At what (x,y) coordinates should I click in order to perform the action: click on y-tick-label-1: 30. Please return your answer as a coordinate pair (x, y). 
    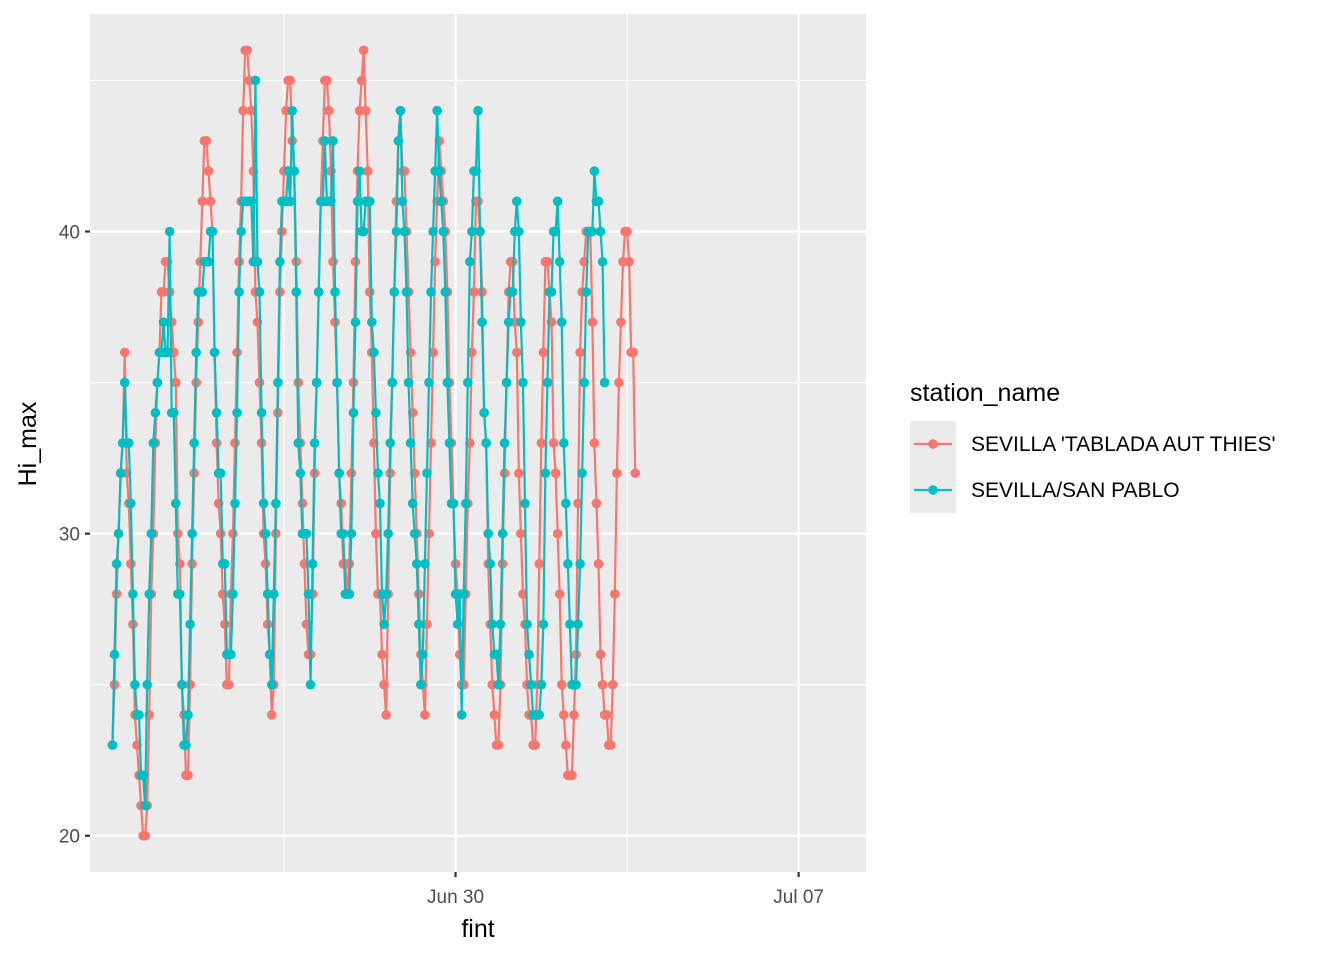
    Looking at the image, I should click on (69, 535).